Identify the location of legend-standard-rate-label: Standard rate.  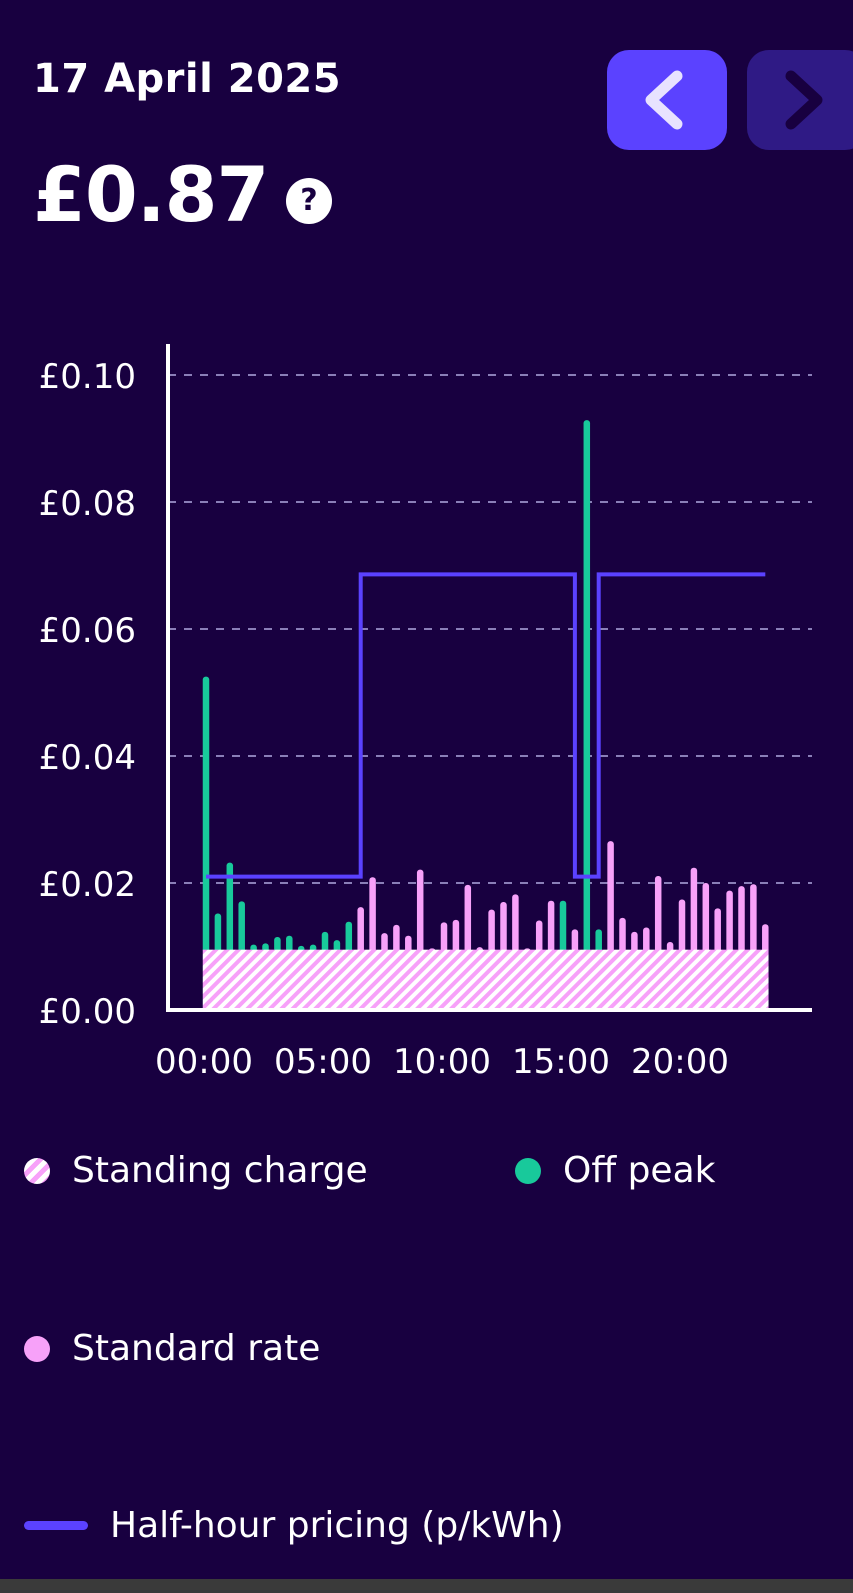
(196, 1348).